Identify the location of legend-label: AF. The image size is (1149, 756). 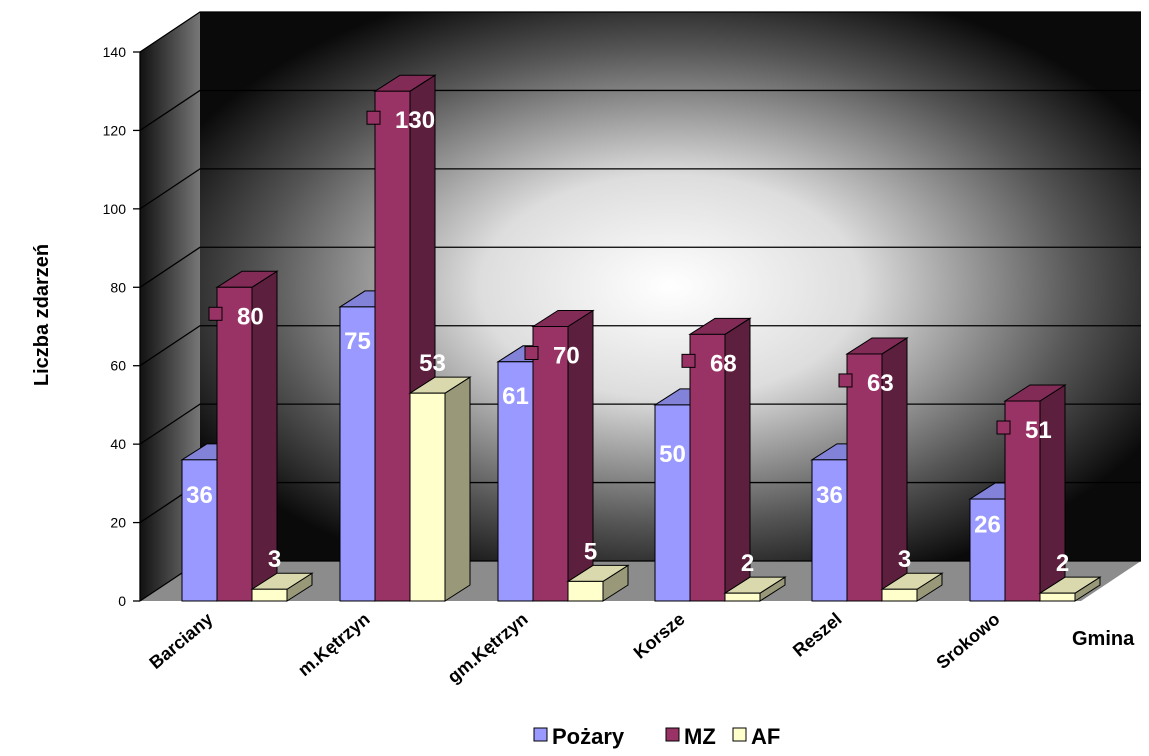
(765, 736).